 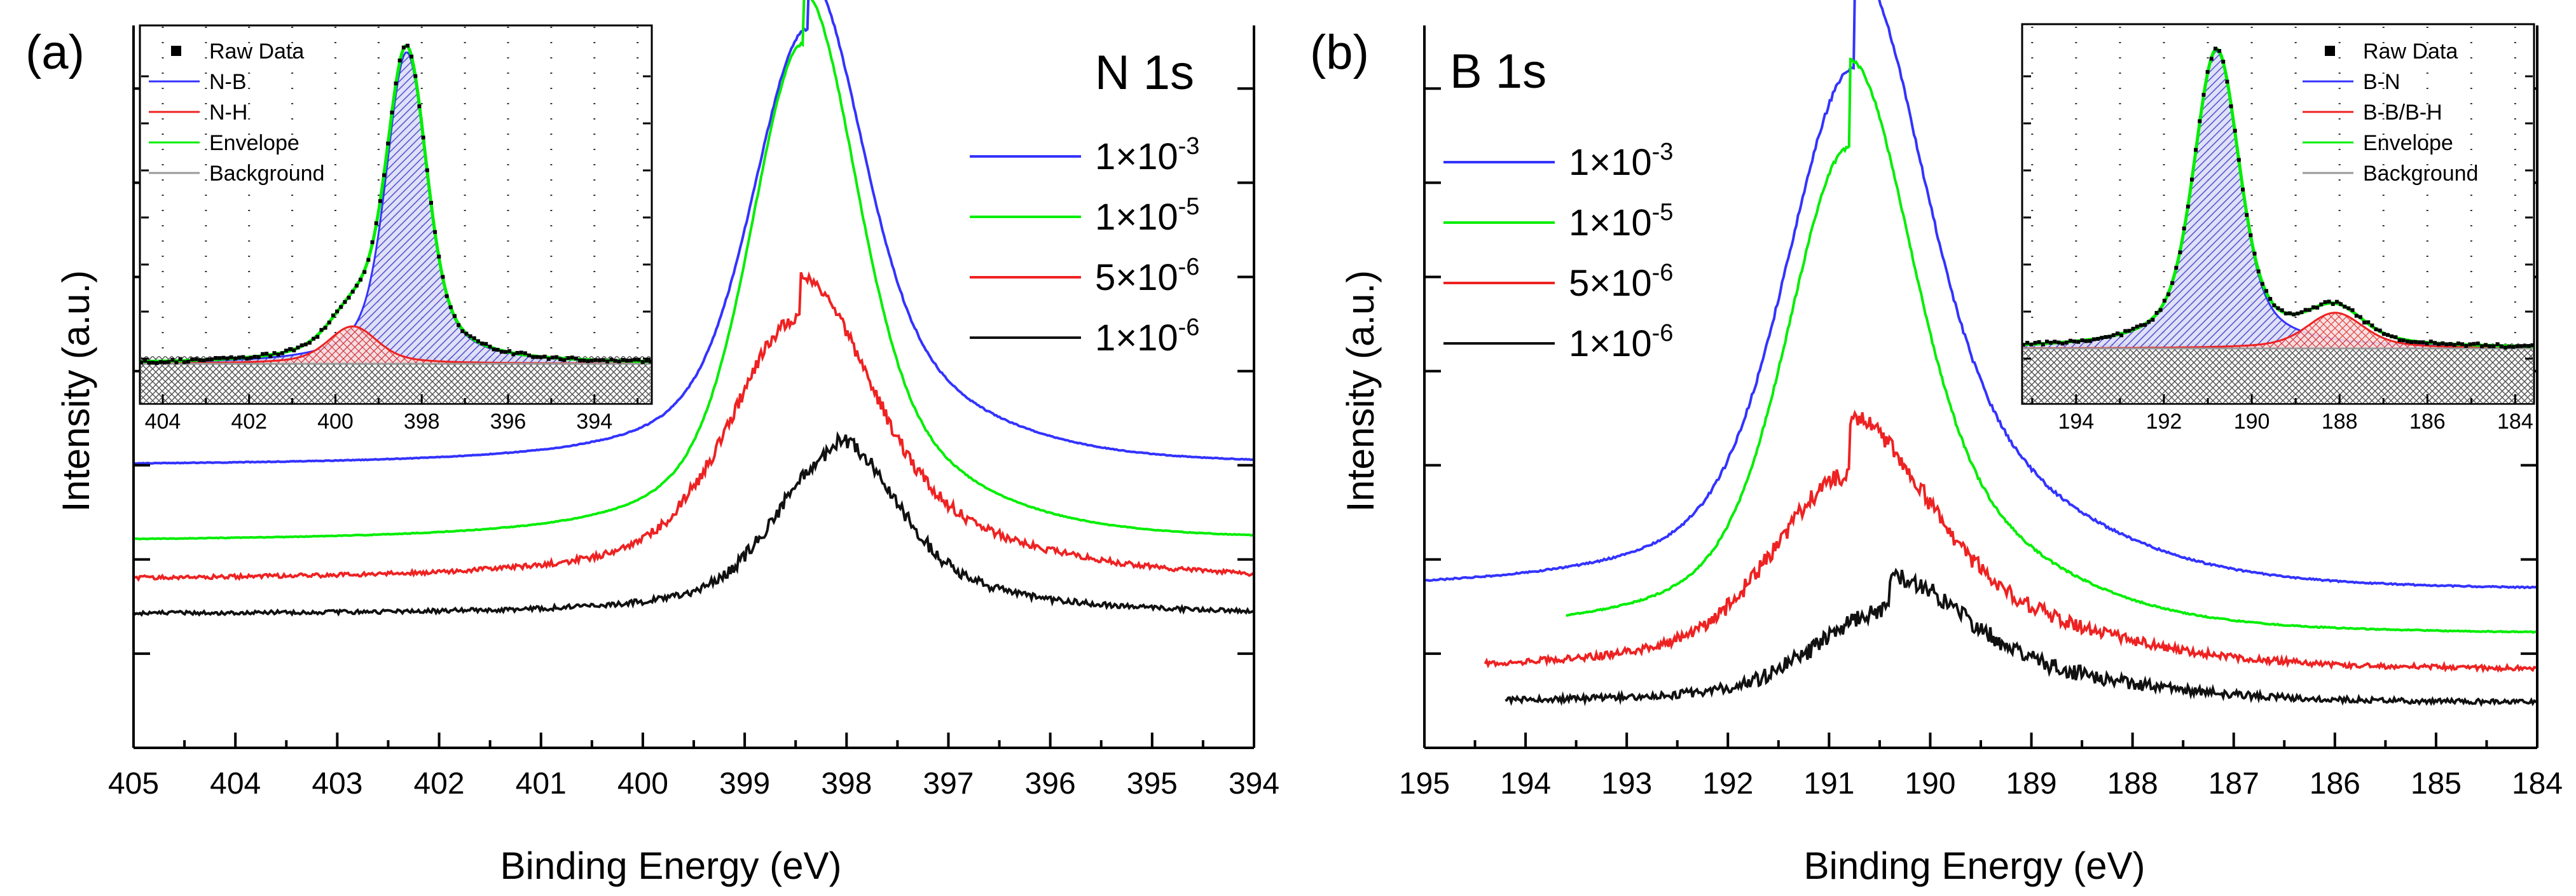 I want to click on x-tick-label: 394, so click(x=1254, y=784).